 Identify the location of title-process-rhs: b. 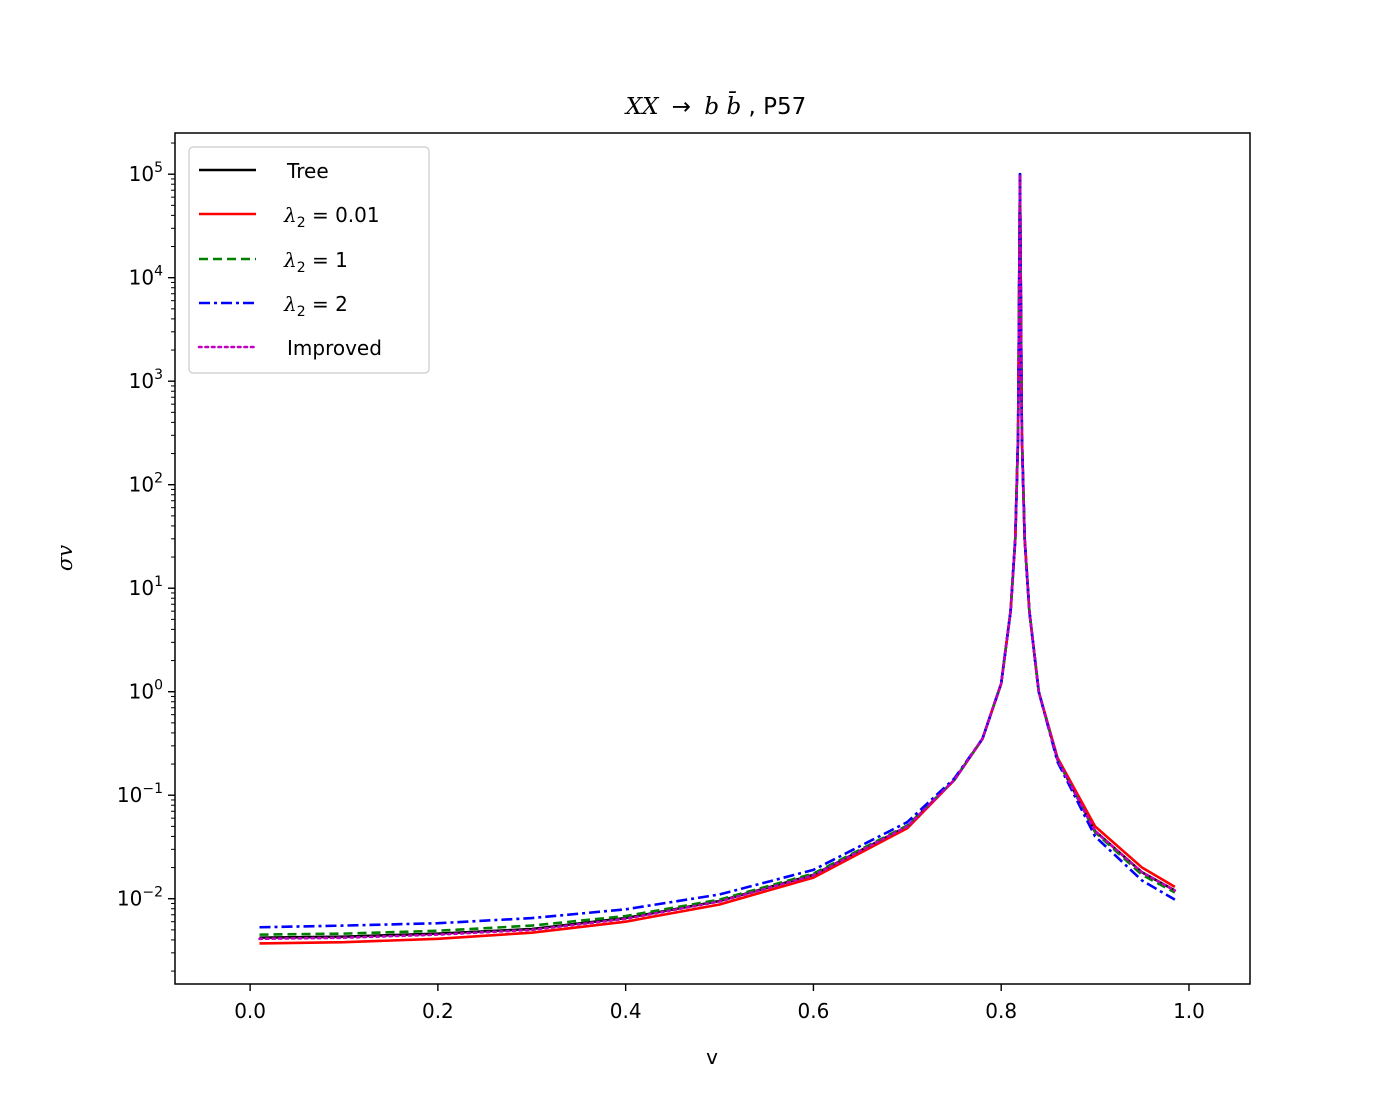
(711, 107).